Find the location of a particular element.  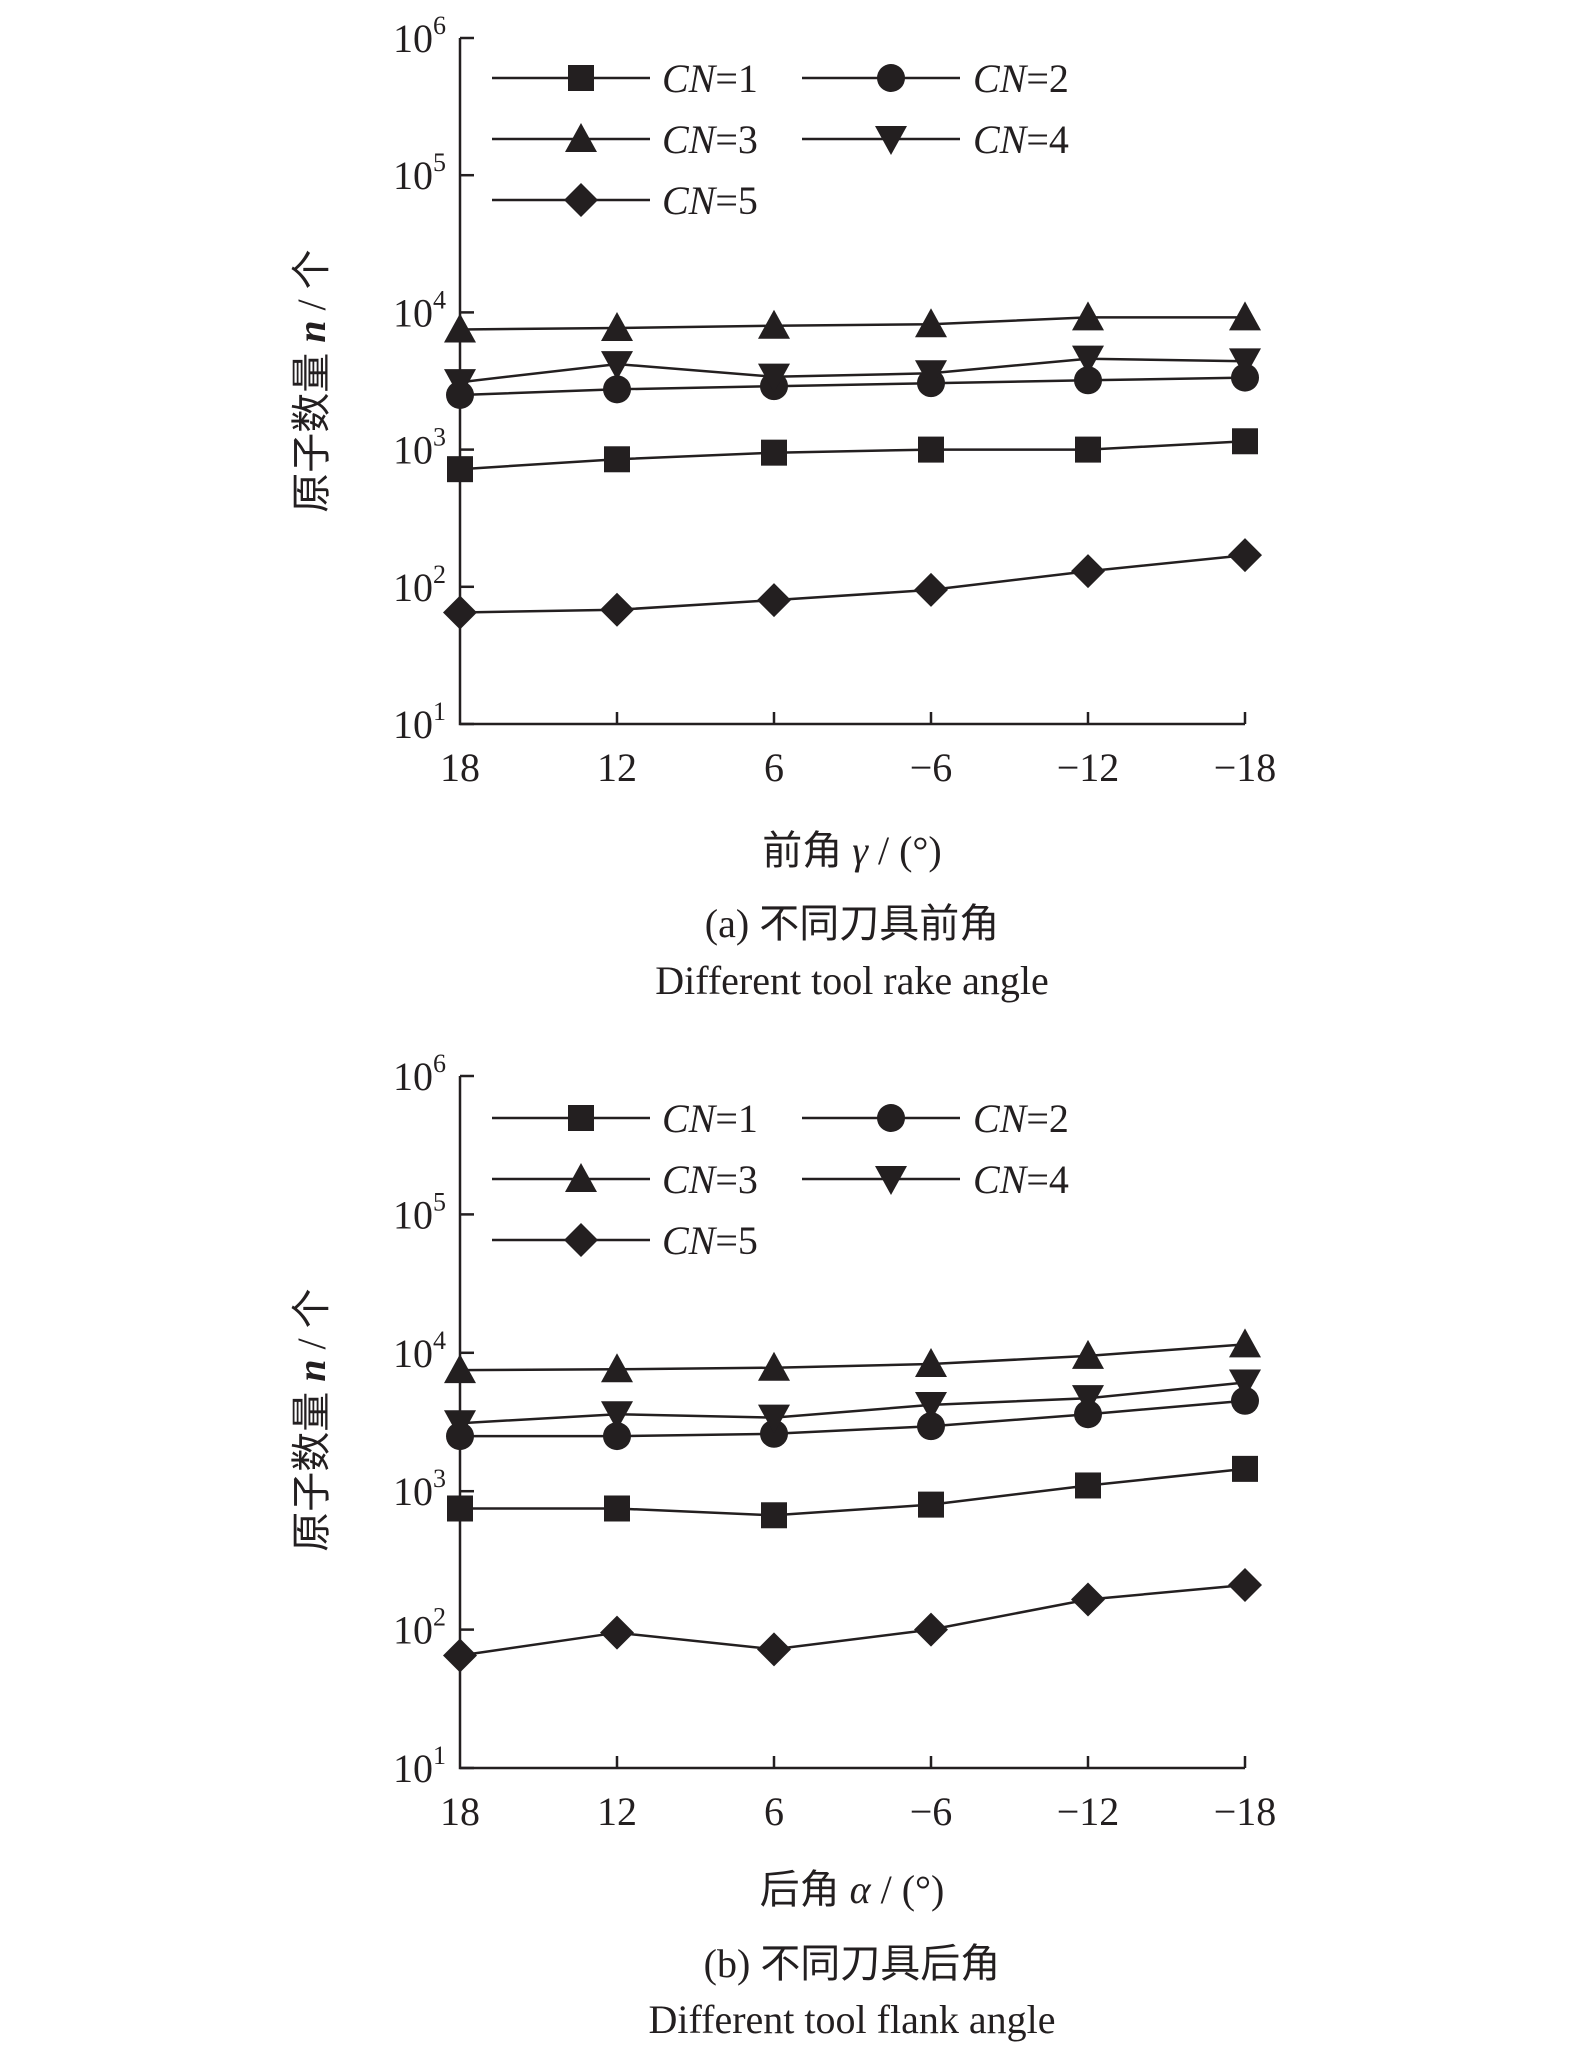

caption-cn: (a) 不同刀具前角 is located at coordinates (852, 923).